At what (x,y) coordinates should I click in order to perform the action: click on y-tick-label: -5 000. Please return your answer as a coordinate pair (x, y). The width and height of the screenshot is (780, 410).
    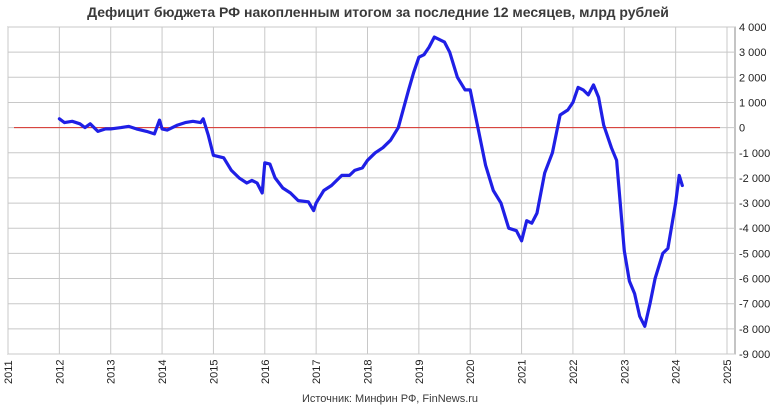
    Looking at the image, I should click on (754, 254).